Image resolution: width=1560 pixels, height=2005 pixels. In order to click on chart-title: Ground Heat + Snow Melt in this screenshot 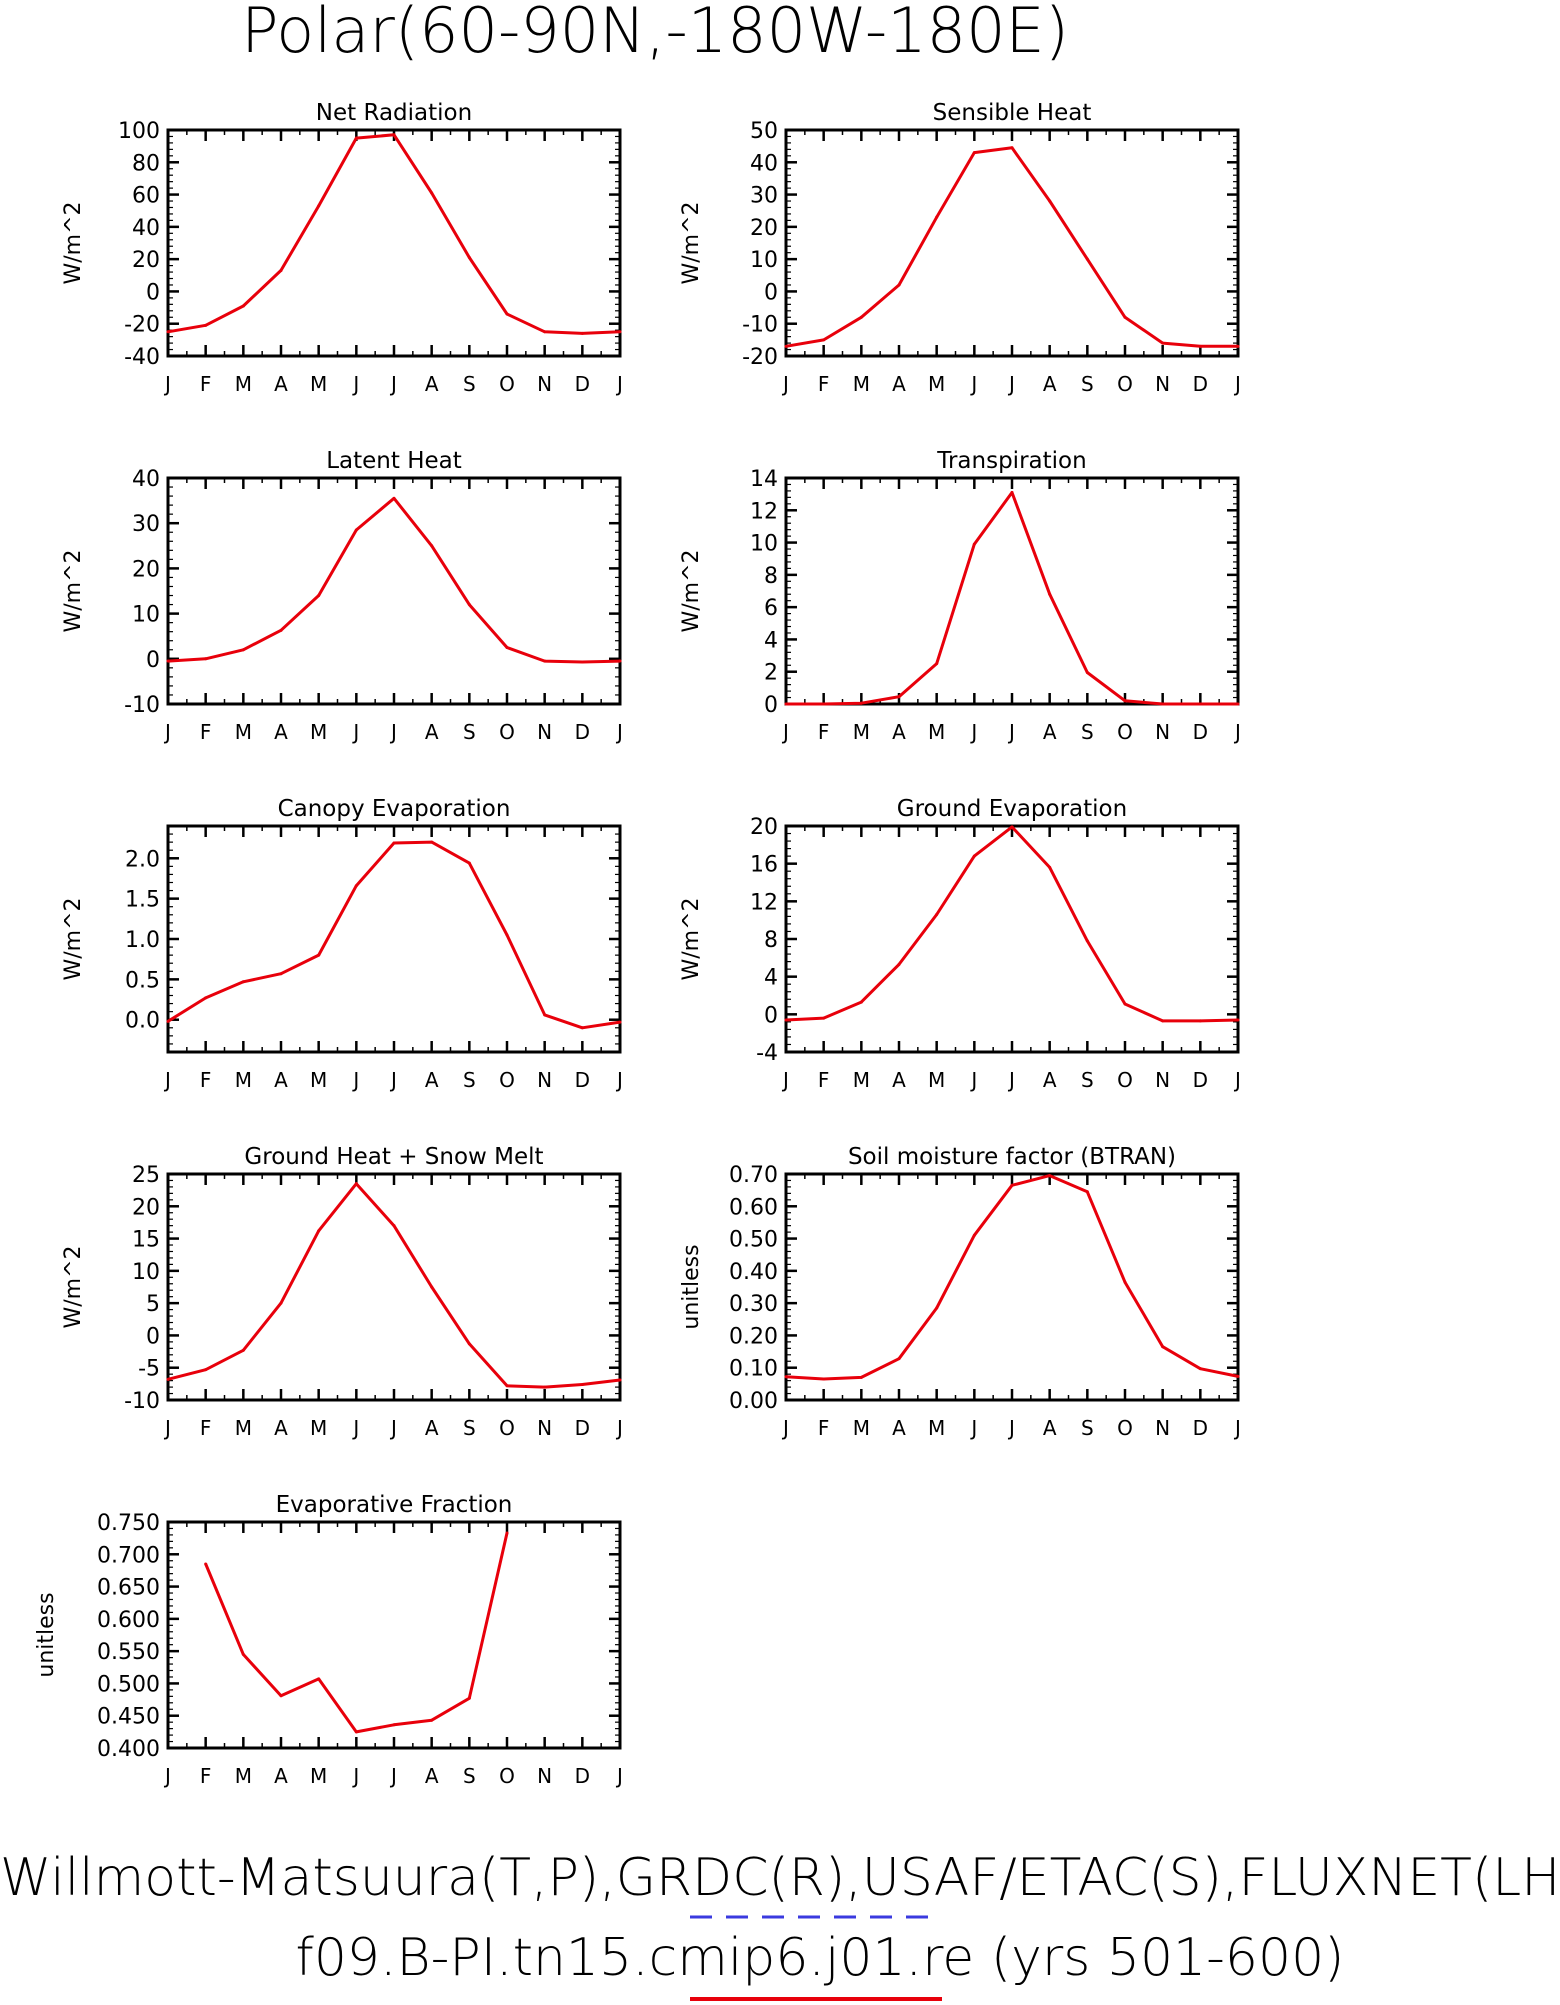, I will do `click(393, 1157)`.